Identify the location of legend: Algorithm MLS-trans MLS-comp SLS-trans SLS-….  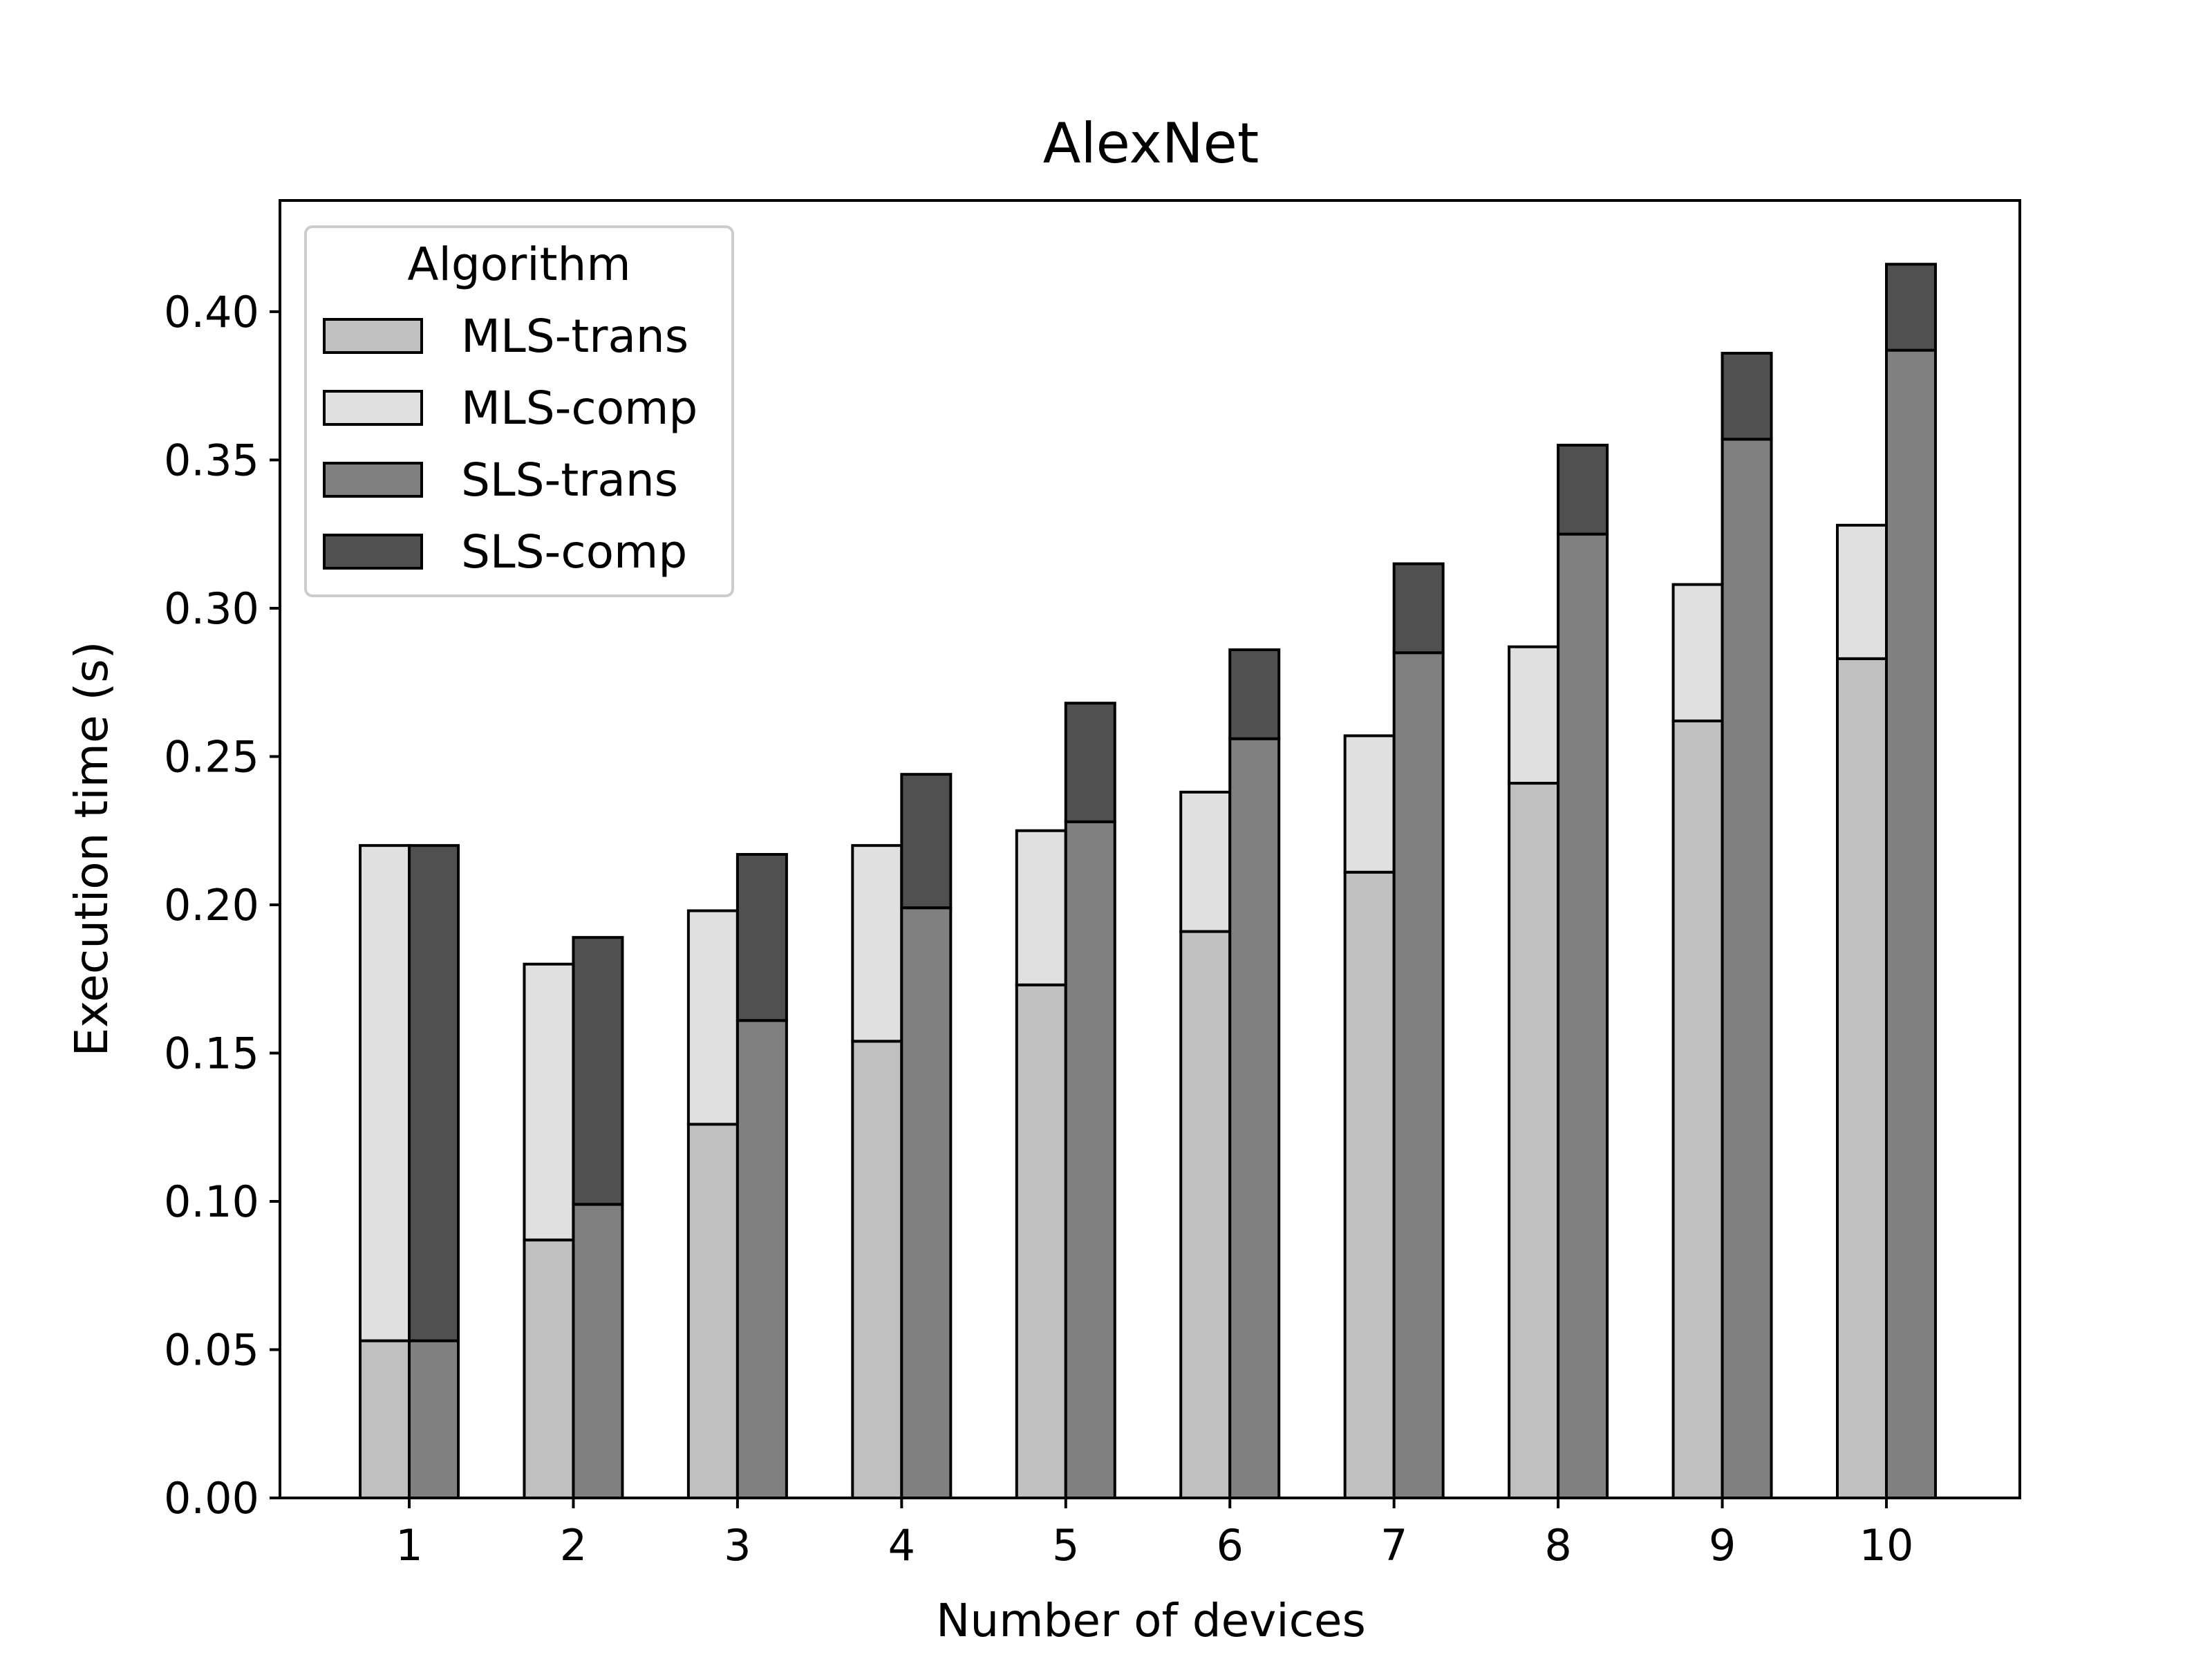
(519, 411).